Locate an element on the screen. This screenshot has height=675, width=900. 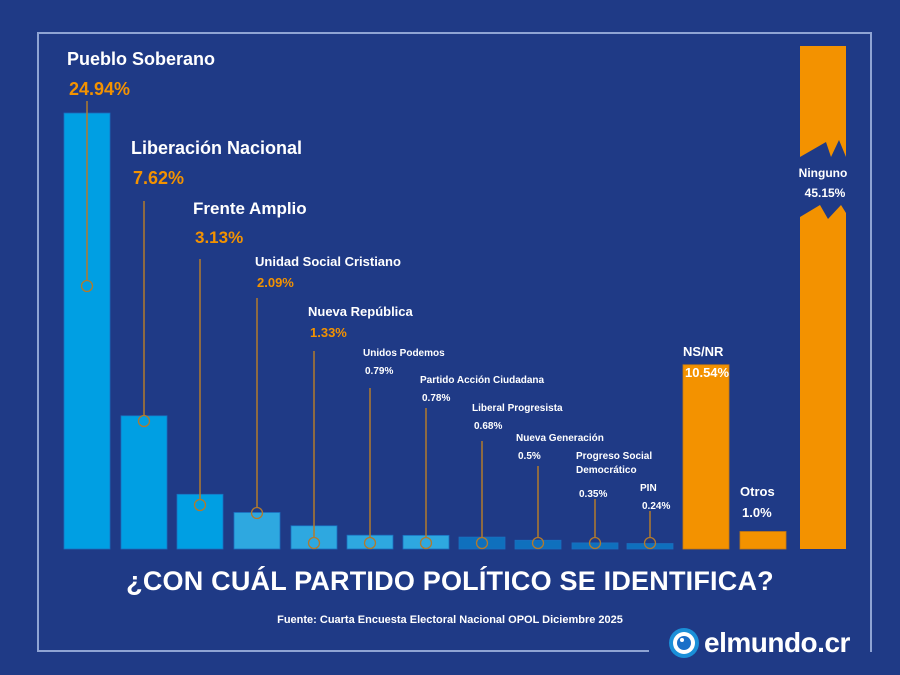
label-name-progreso-social-democratico: Democrático is located at coordinates (606, 470).